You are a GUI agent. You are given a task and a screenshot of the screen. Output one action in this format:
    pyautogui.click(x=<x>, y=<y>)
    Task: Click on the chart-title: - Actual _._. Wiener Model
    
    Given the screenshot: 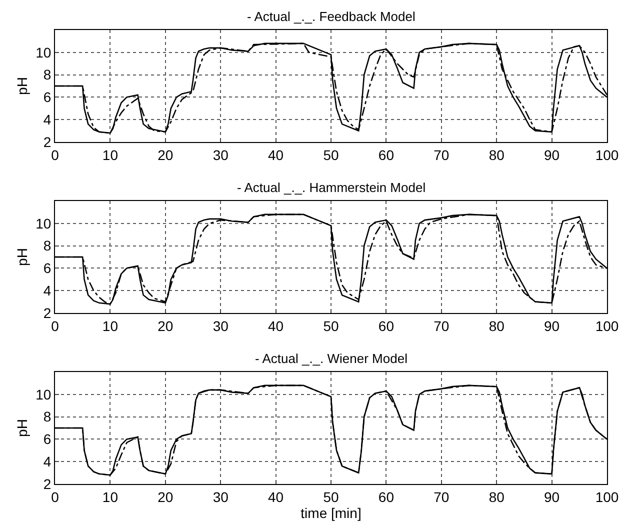 What is the action you would take?
    pyautogui.click(x=331, y=358)
    